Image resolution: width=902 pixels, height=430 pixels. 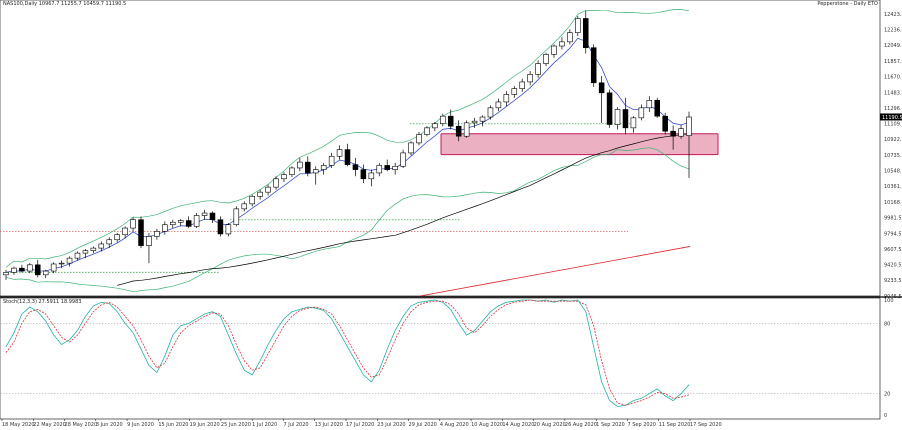 I want to click on price-tick-label: 10735.5, so click(x=893, y=156).